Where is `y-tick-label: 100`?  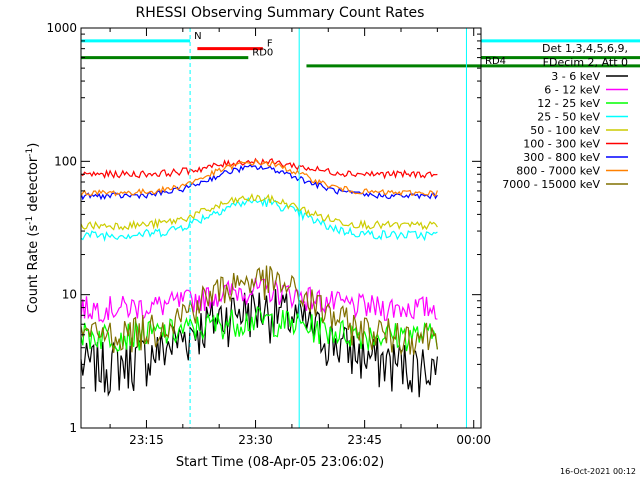 y-tick-label: 100 is located at coordinates (65, 161).